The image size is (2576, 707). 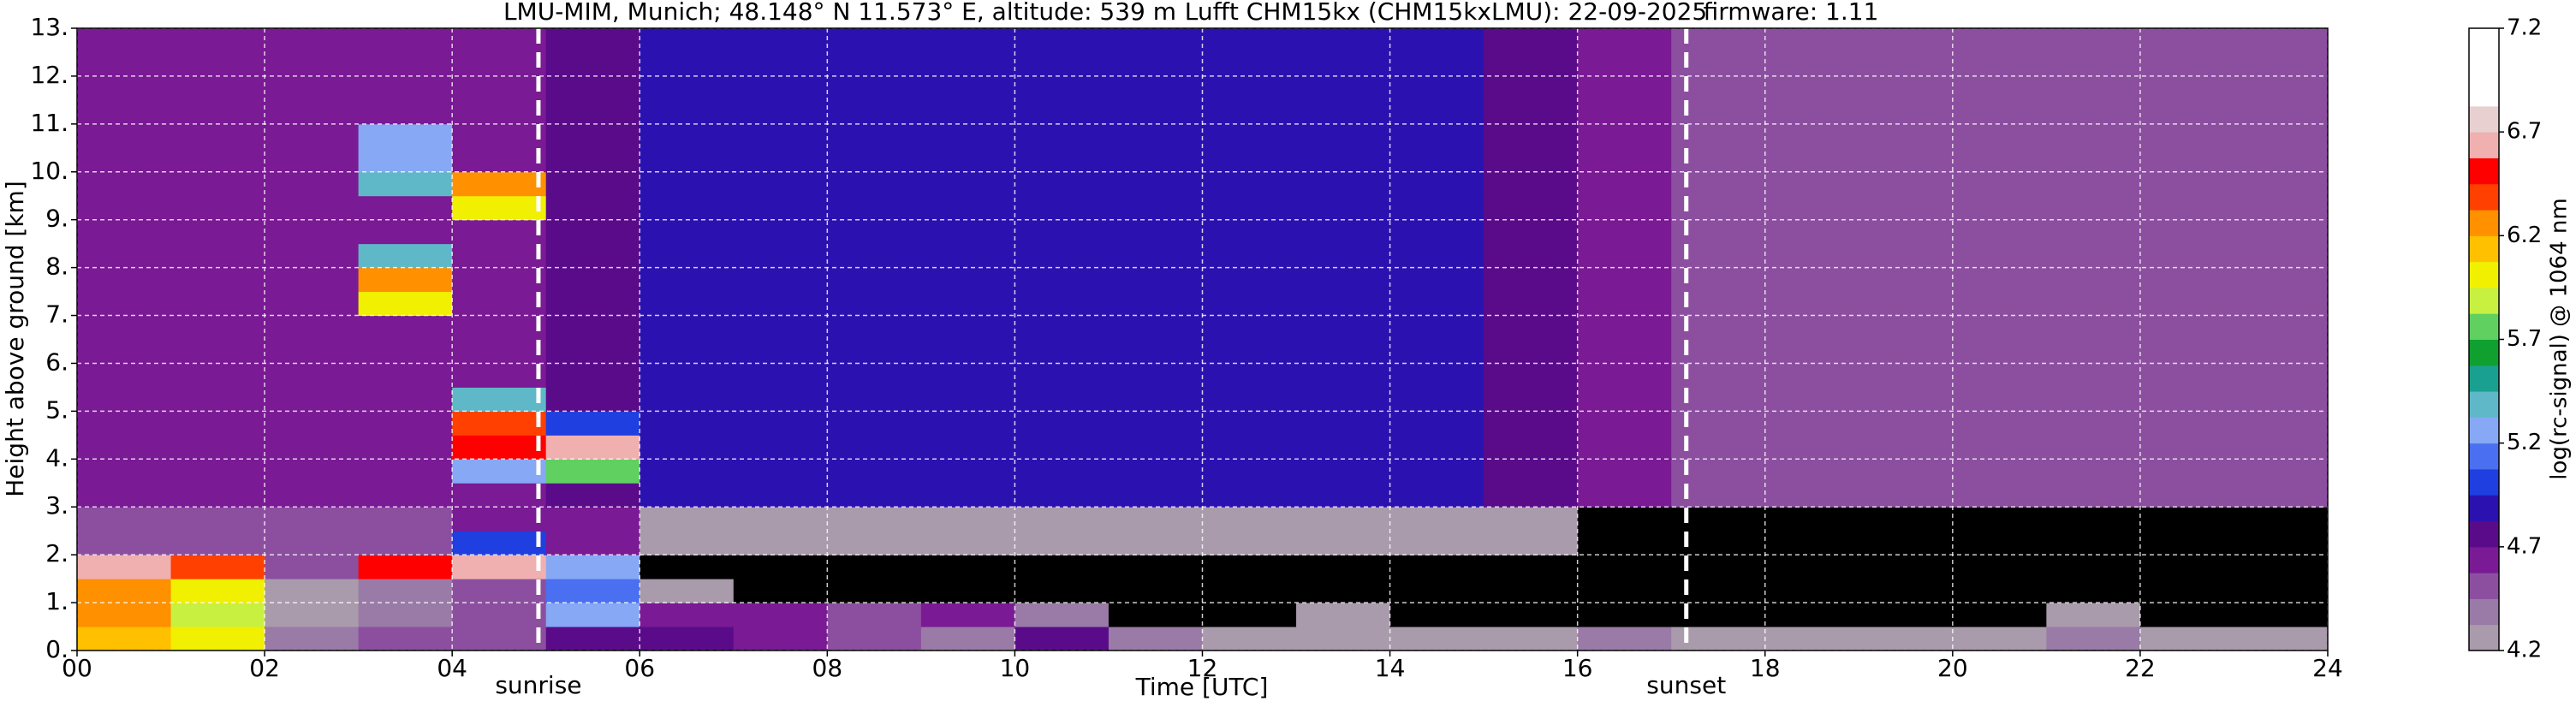 What do you see at coordinates (2524, 650) in the screenshot?
I see `colorbar-tick-label: 4.2` at bounding box center [2524, 650].